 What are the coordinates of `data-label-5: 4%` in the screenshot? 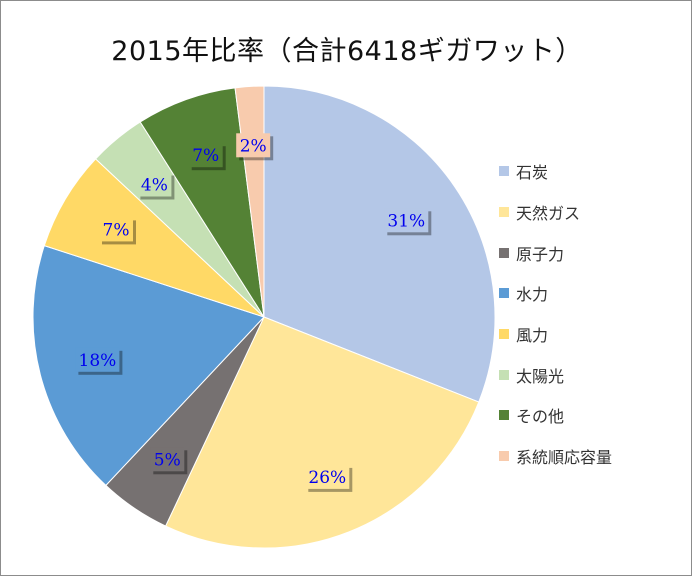 It's located at (156, 186).